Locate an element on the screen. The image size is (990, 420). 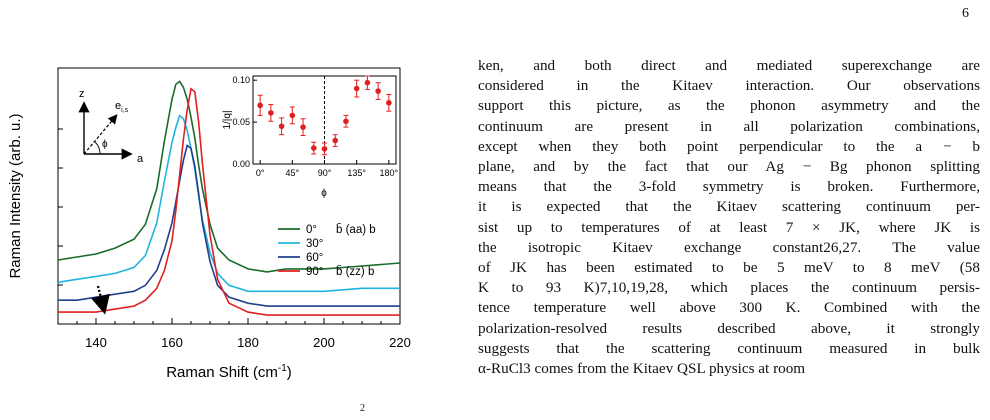
x-tick-label: 220 is located at coordinates (400, 342).